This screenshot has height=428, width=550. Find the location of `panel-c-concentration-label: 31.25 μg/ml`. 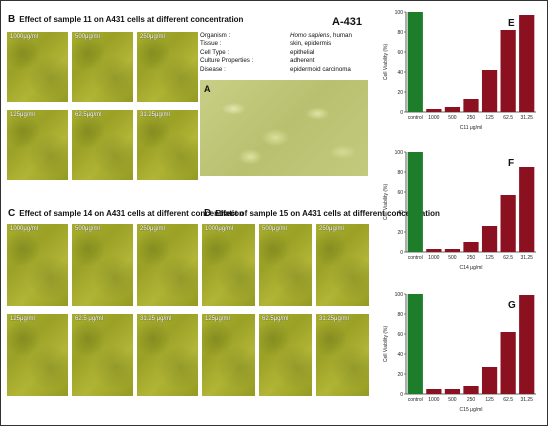

panel-c-concentration-label: 31.25 μg/ml is located at coordinates (156, 319).